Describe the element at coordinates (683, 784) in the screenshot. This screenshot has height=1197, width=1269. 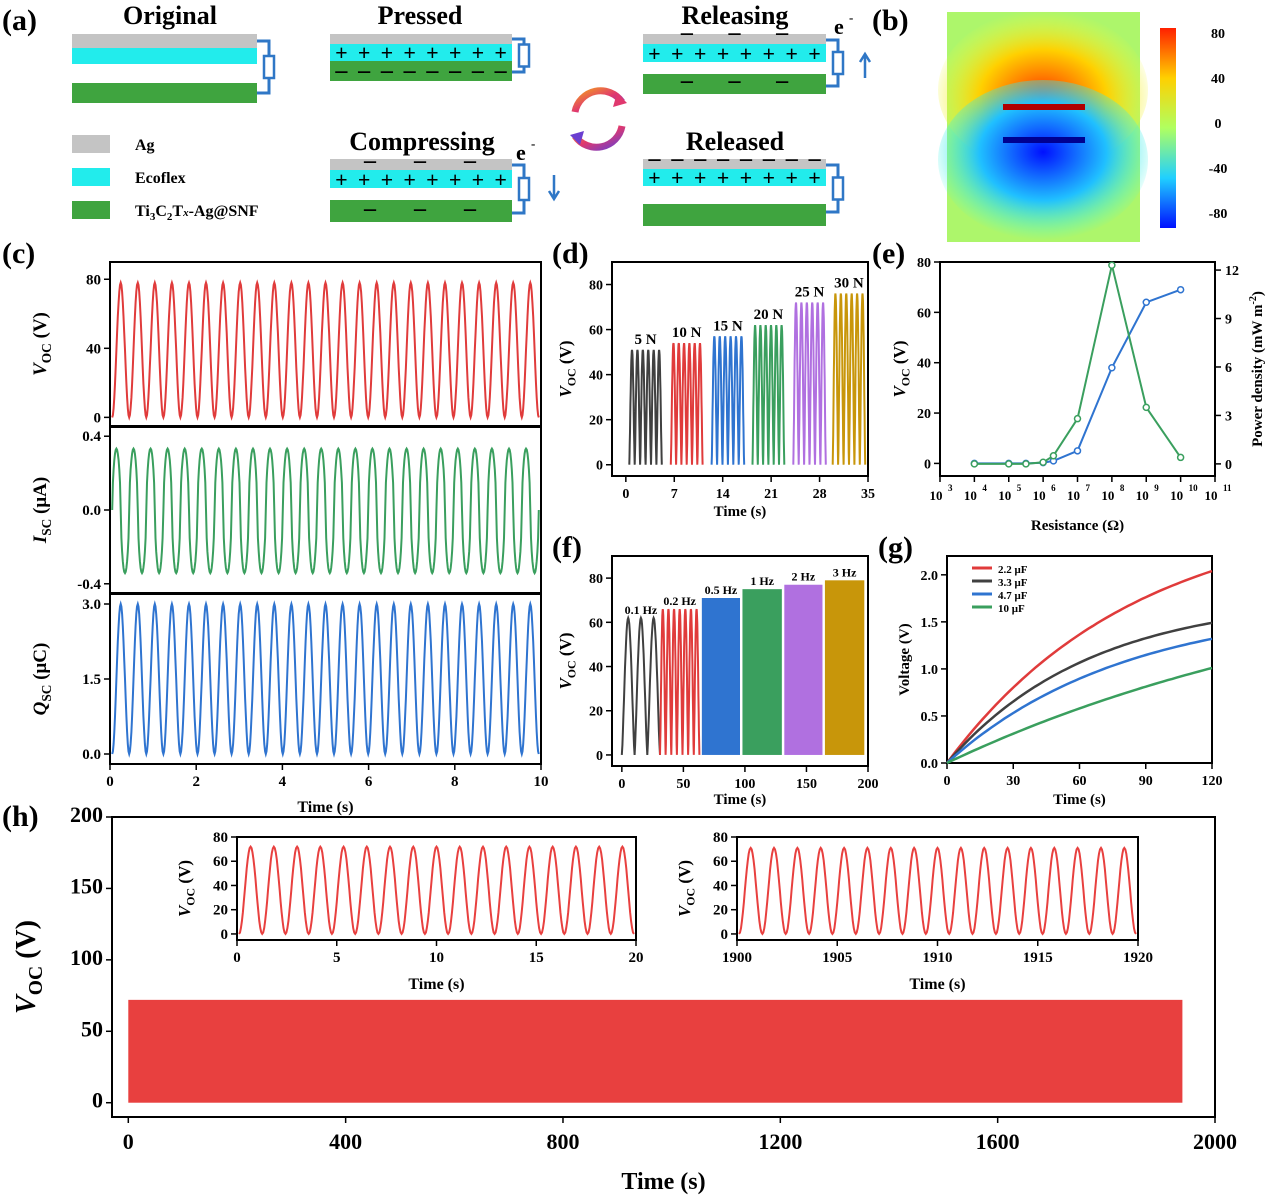
I see `panel-f-xtick-label: 50` at that location.